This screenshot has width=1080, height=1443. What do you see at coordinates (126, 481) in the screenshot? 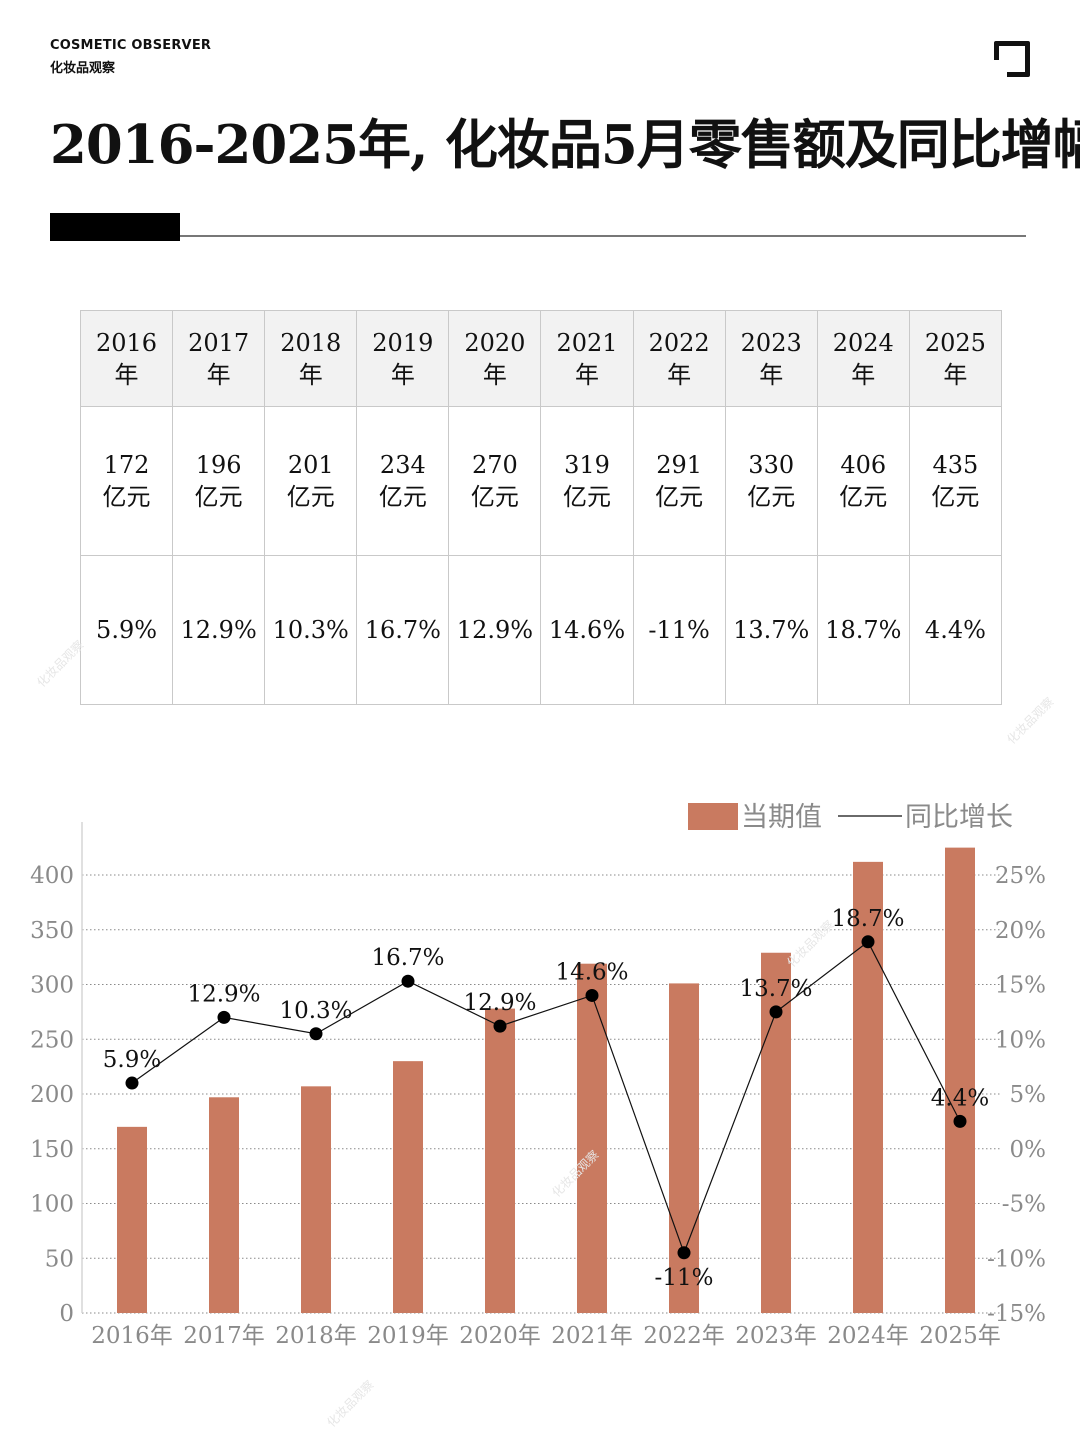
I see `table-sales-cell: 172 亿元` at bounding box center [126, 481].